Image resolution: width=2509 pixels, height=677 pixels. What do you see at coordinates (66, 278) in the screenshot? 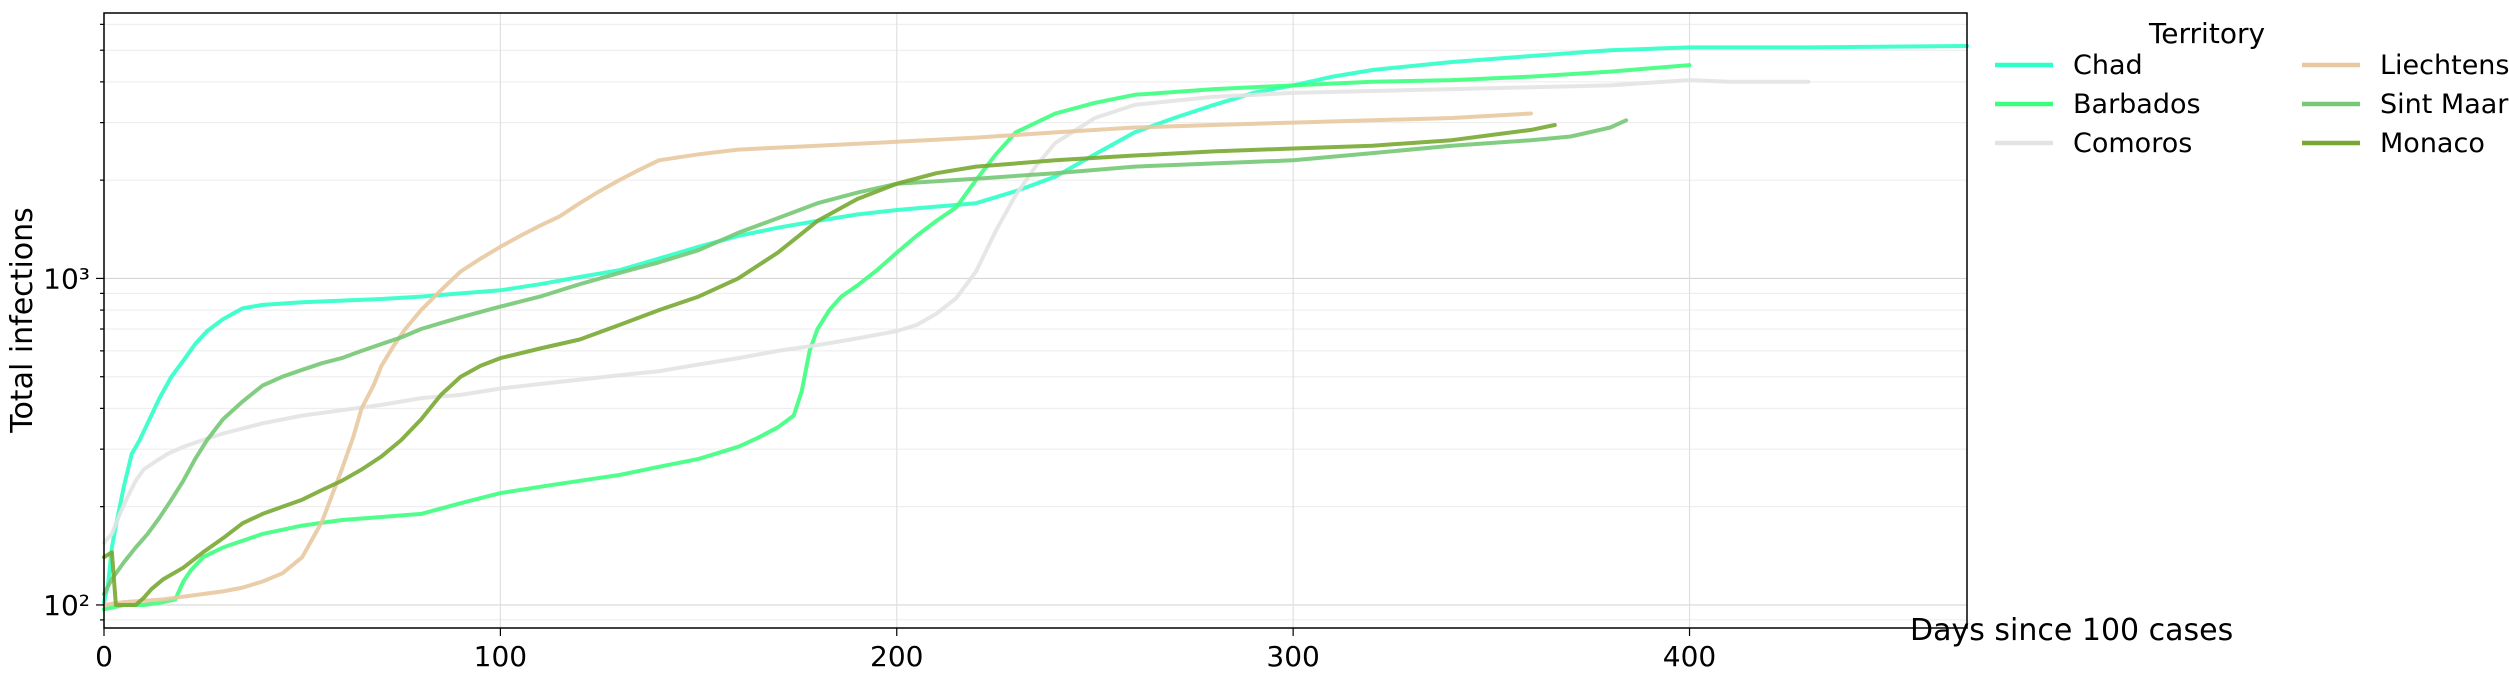
I see `y-tick-label: 10³` at bounding box center [66, 278].